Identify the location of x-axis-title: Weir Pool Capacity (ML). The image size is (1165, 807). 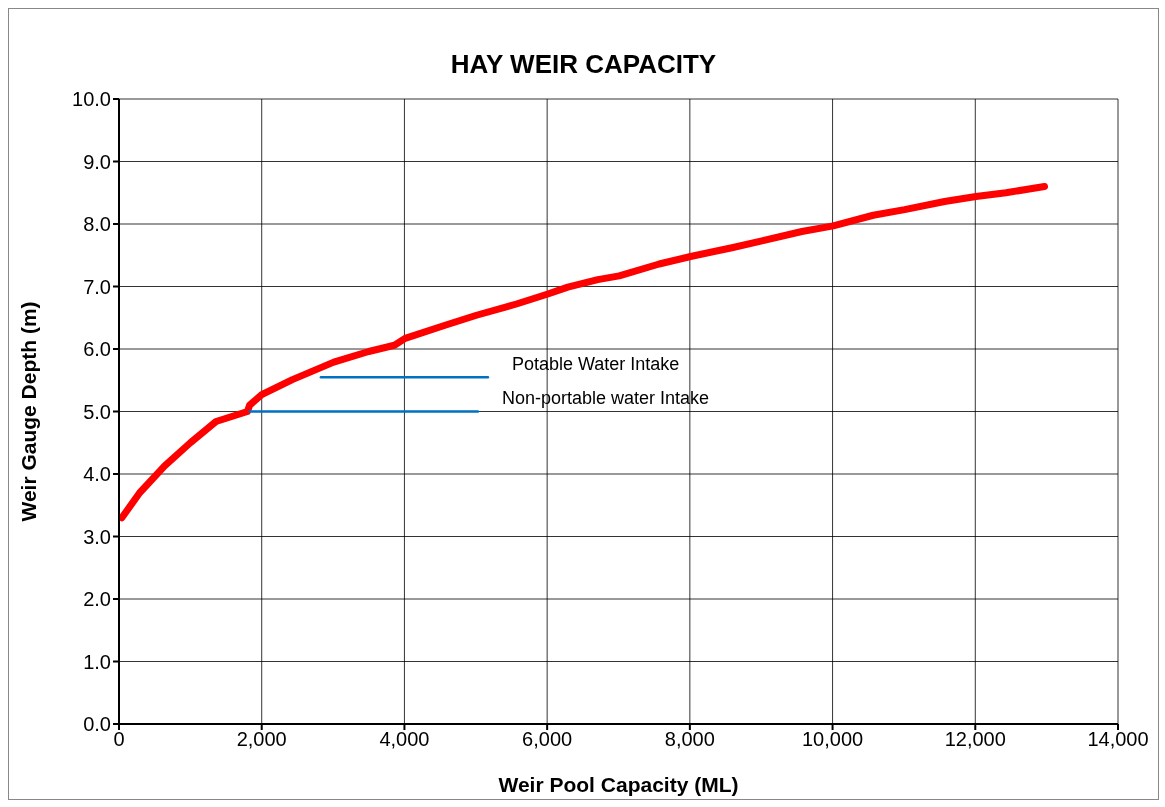
(618, 784).